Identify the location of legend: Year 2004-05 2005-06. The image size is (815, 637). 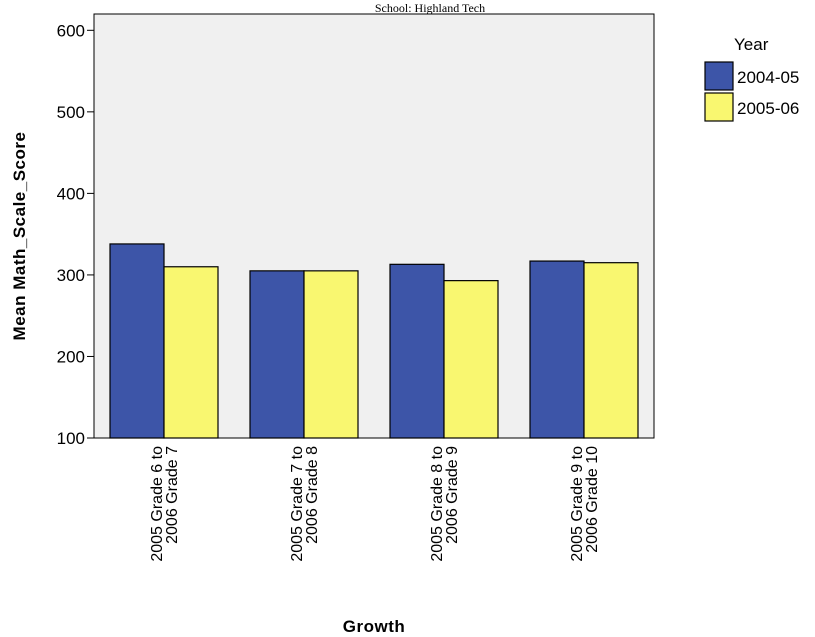
(752, 78).